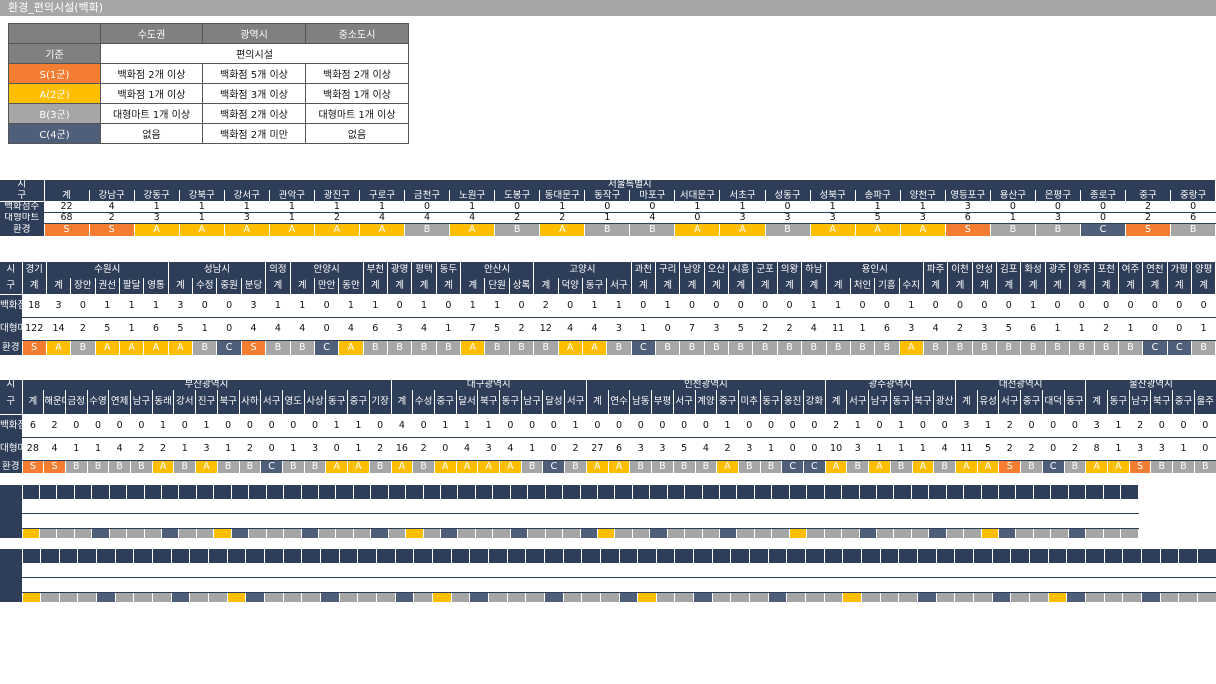 The image size is (1216, 684). What do you see at coordinates (546, 306) in the screenshot?
I see `dept-count-cell: 2` at bounding box center [546, 306].